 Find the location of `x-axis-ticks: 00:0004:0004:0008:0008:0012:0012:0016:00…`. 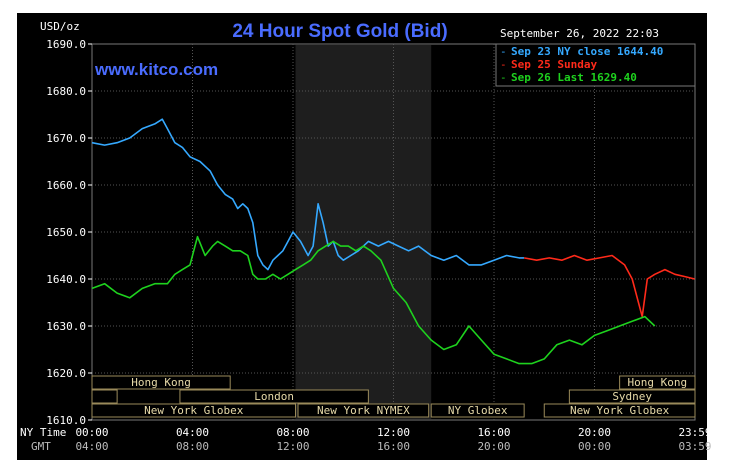

x-axis-ticks: 00:0004:0004:0008:0008:0012:0012:0016:00… is located at coordinates (393, 439).